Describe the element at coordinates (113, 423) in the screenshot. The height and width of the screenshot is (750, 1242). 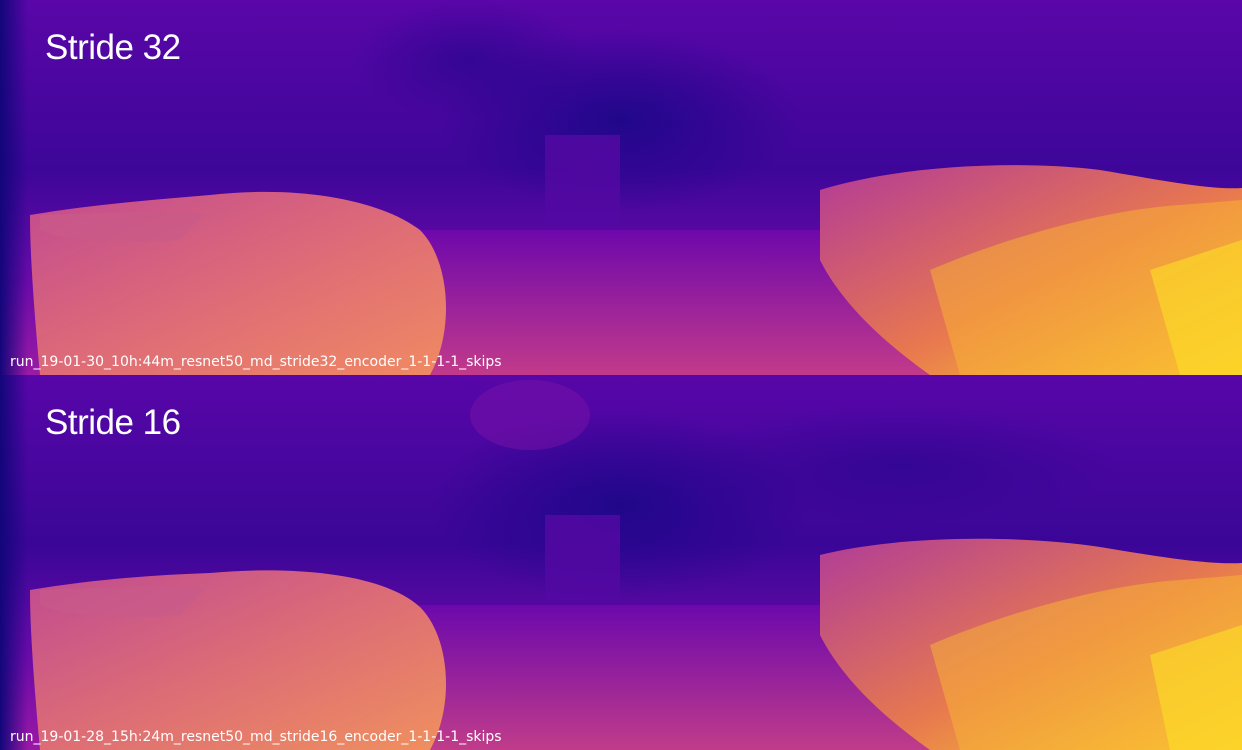
I see `panel-title: Stride 16` at that location.